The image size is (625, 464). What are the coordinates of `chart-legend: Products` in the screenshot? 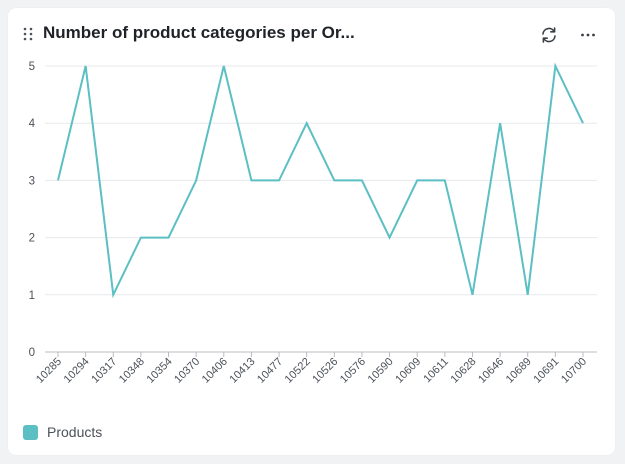 It's located at (62, 432).